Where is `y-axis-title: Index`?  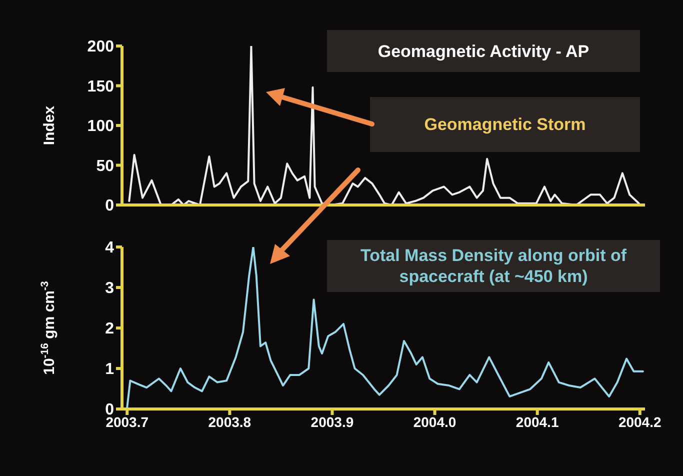 y-axis-title: Index is located at coordinates (49, 125).